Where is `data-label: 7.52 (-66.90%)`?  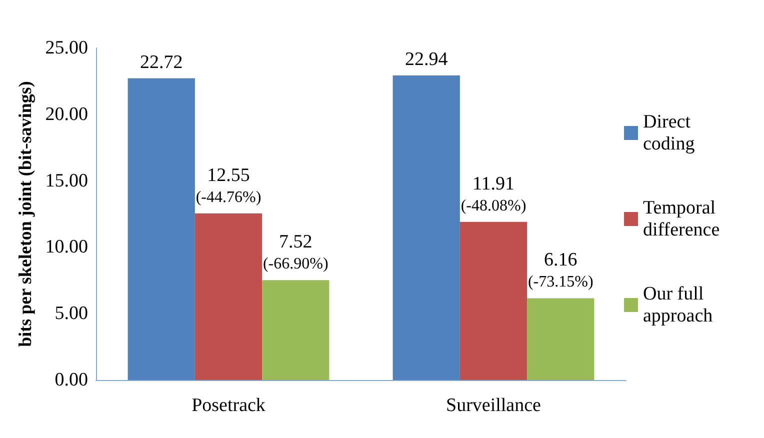 data-label: 7.52 (-66.90%) is located at coordinates (295, 252).